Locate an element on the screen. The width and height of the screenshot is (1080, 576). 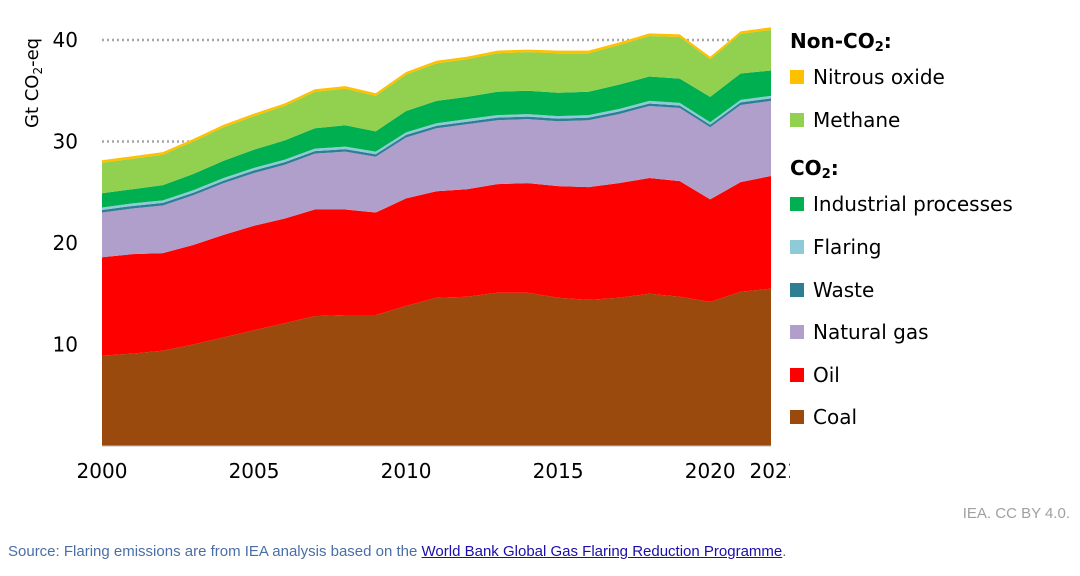
legend-label-natural-gas: Natural gas is located at coordinates (871, 332).